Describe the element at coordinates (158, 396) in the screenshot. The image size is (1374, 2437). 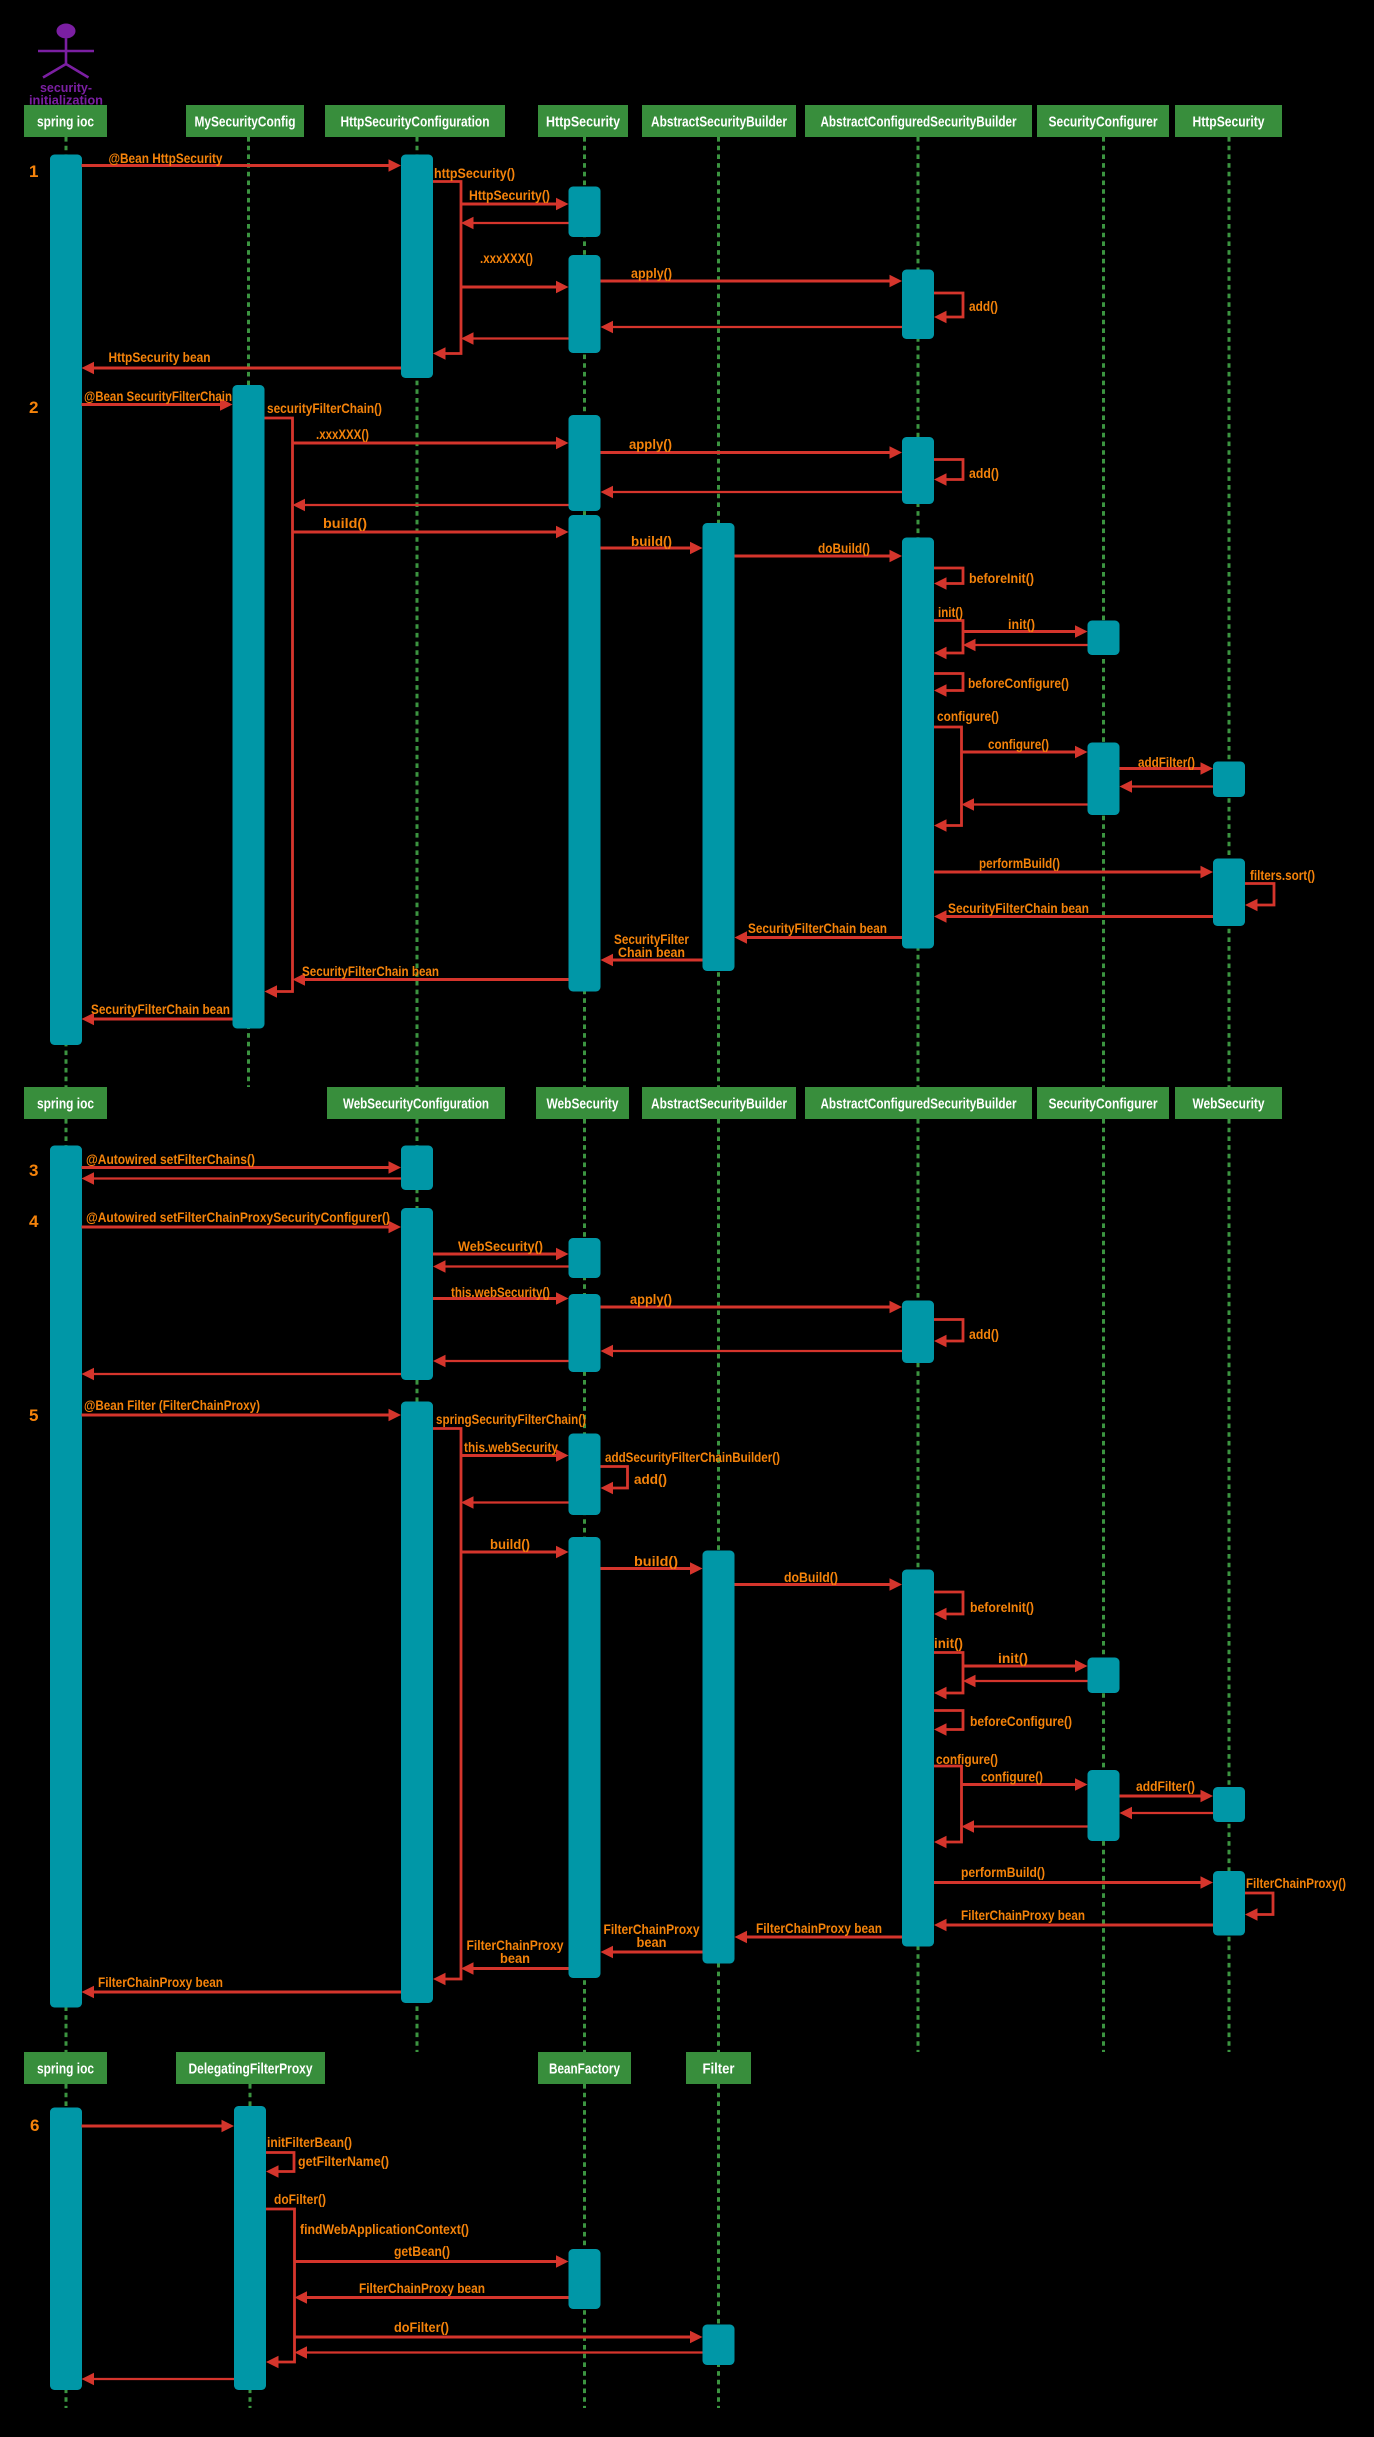
I see `svg-text: @Bean SecurityFilterChain` at that location.